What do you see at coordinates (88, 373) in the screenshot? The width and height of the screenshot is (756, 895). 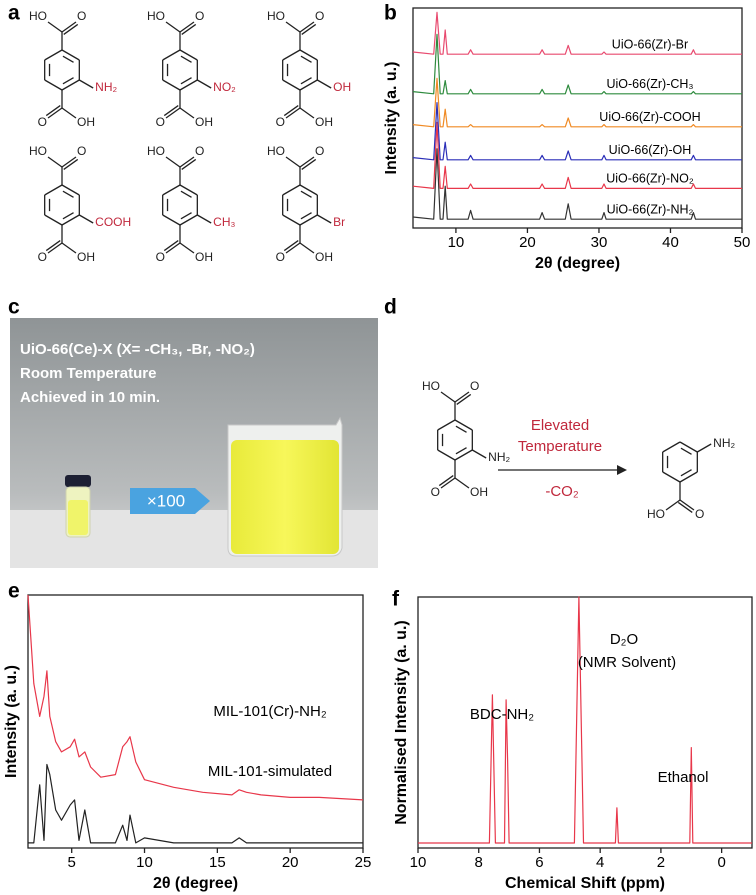 I see `photo-caption: Room Temperature` at bounding box center [88, 373].